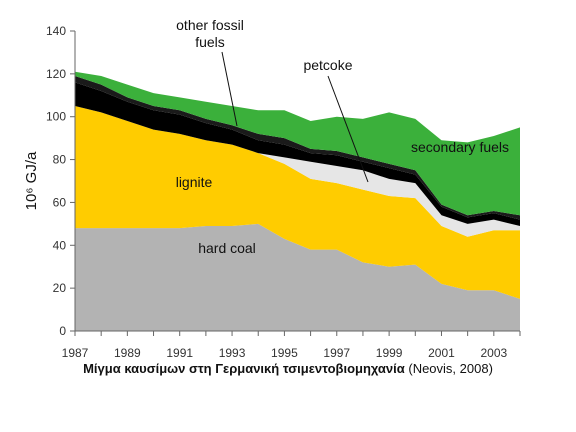 The image size is (576, 432). I want to click on y-tick-label: 40, so click(60, 245).